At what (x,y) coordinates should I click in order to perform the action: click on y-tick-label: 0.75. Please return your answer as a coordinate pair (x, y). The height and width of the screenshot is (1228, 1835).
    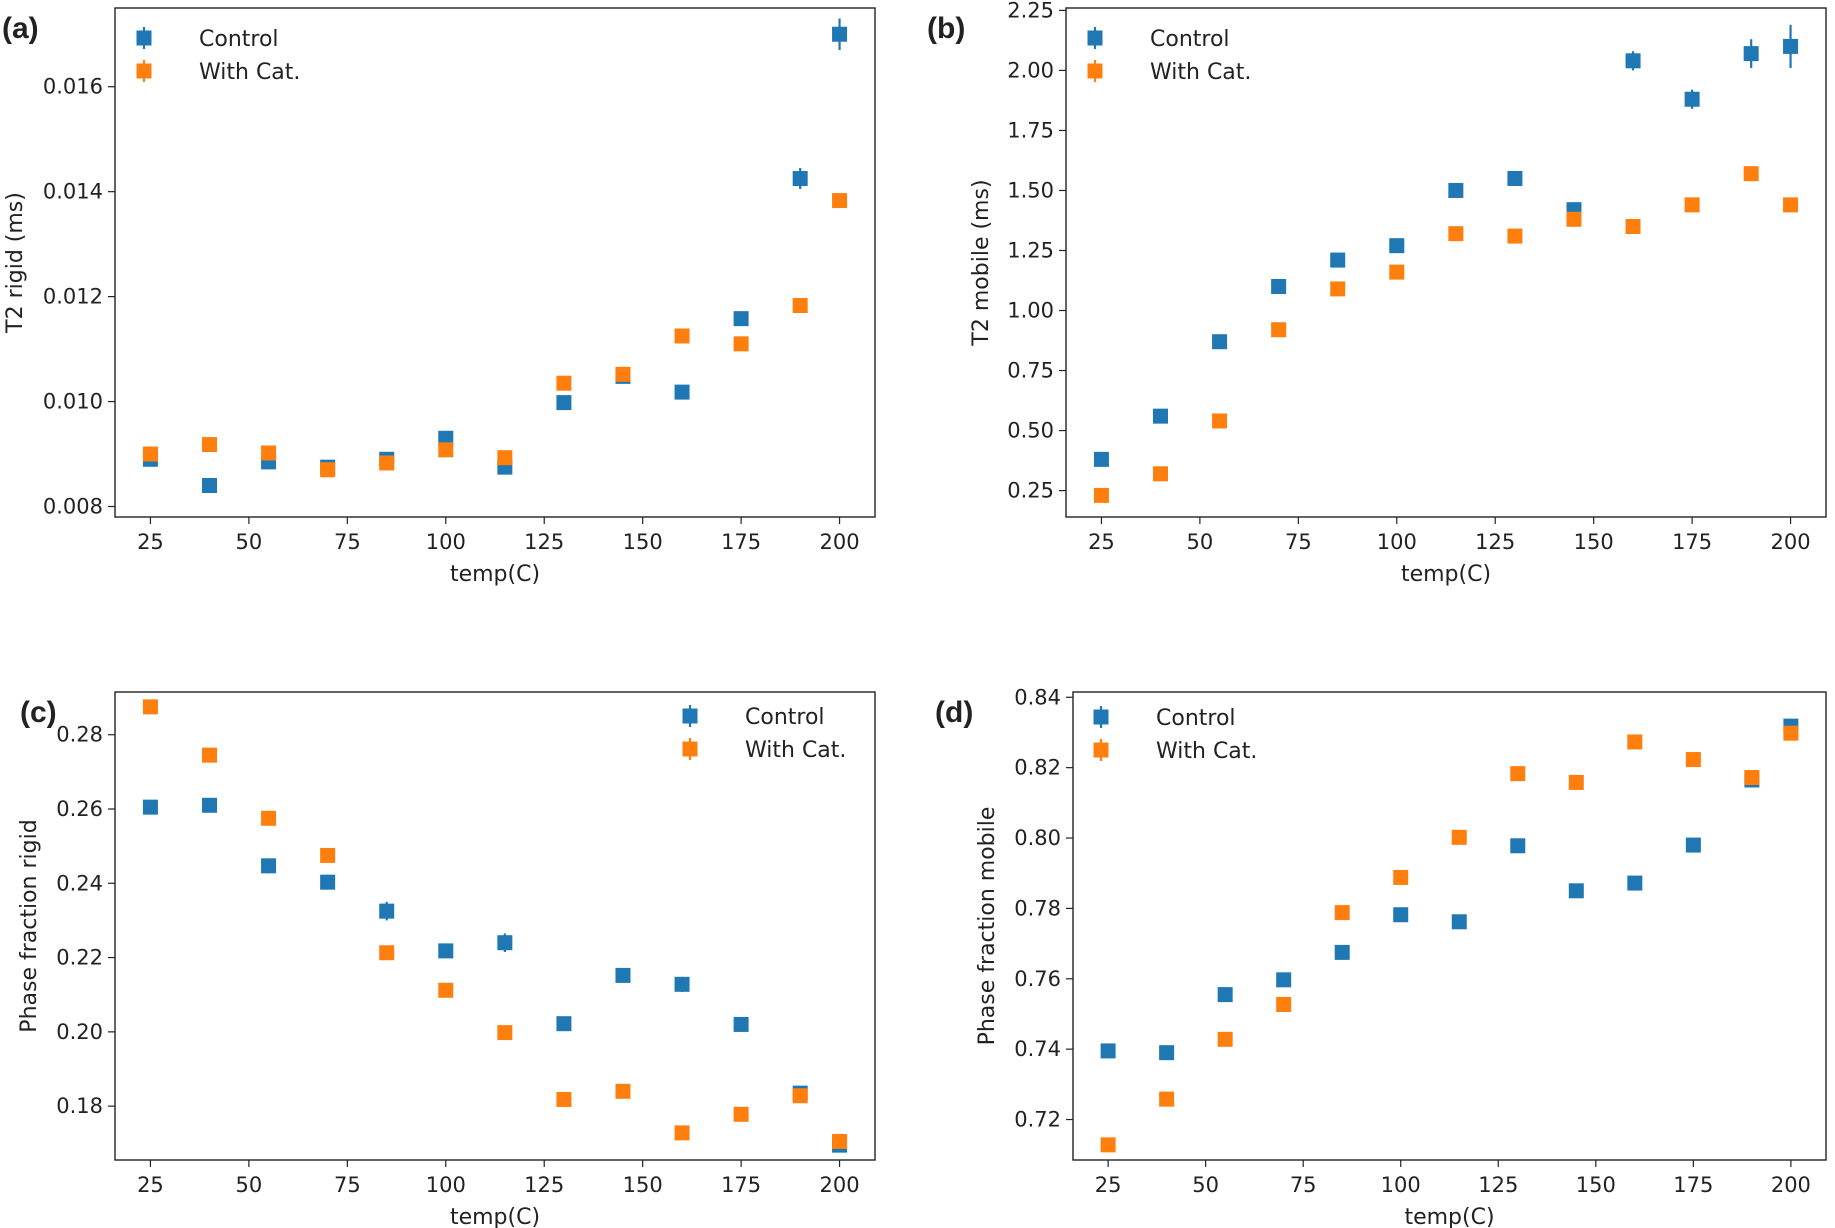
    Looking at the image, I should click on (1030, 371).